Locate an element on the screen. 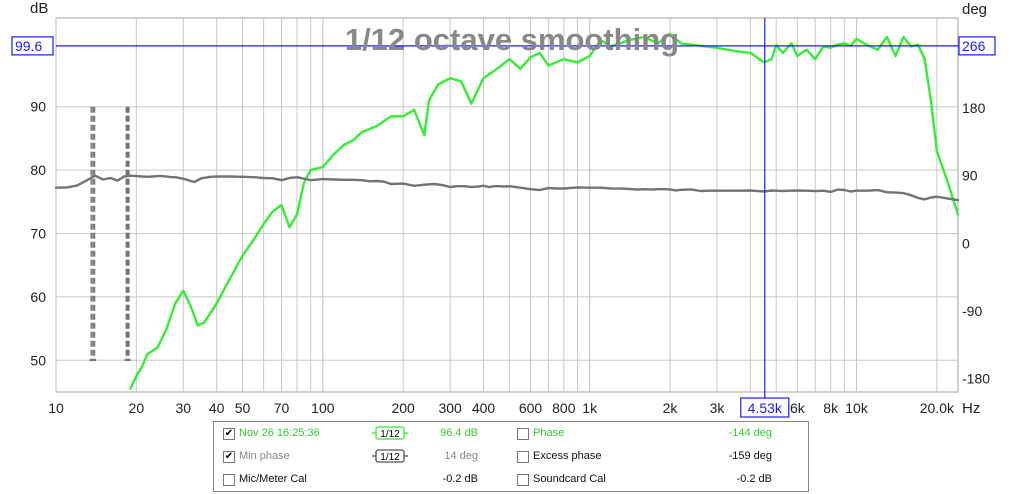  cursor-db-box is located at coordinates (32, 46).